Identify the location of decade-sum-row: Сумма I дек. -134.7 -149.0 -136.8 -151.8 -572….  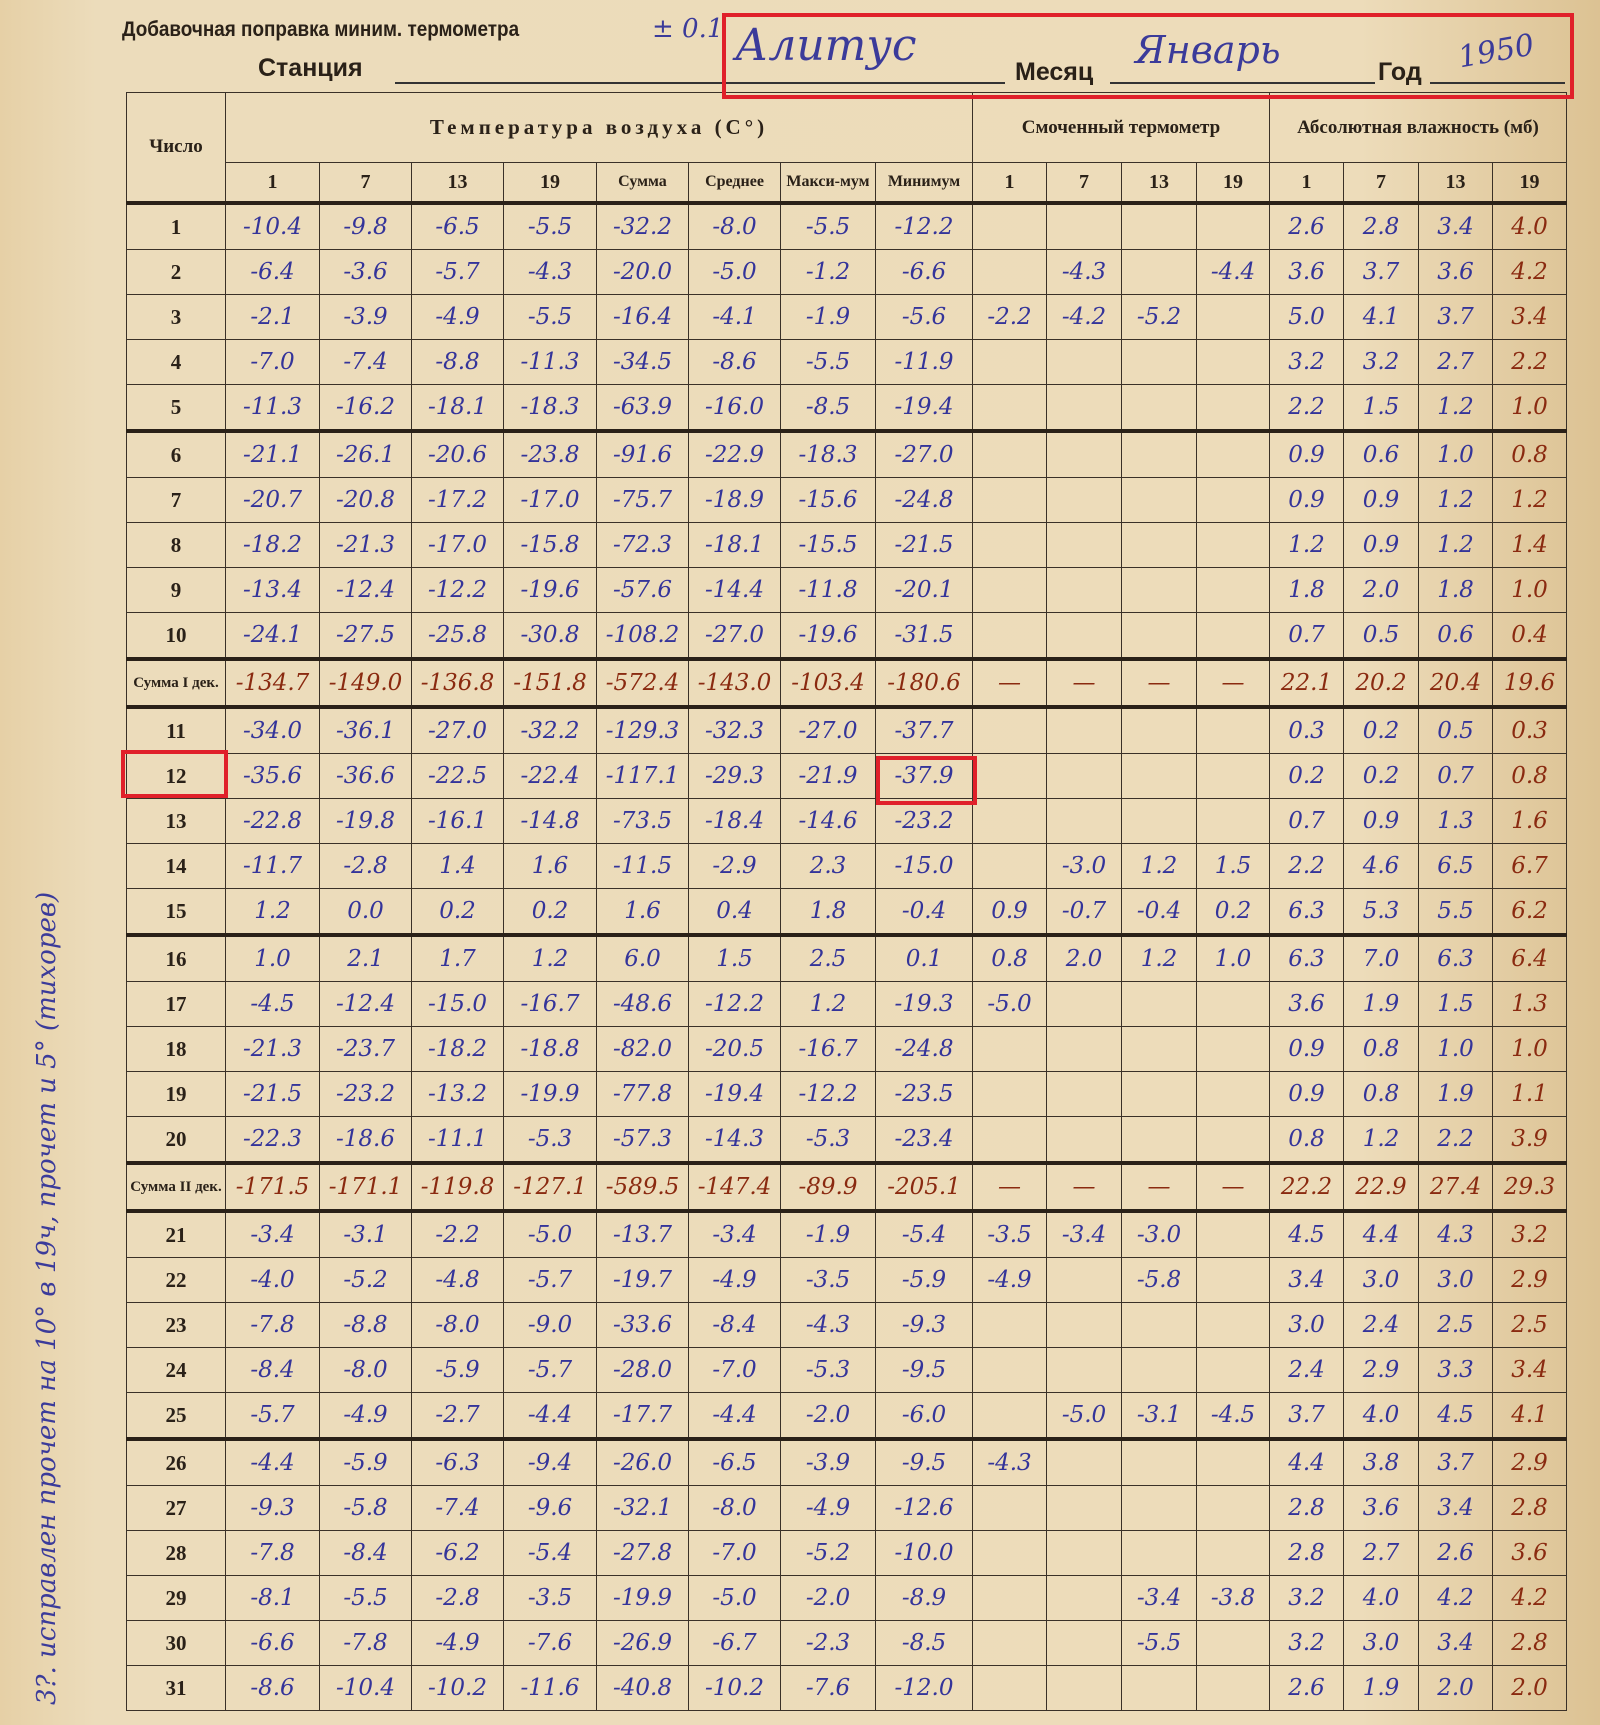
(846, 682).